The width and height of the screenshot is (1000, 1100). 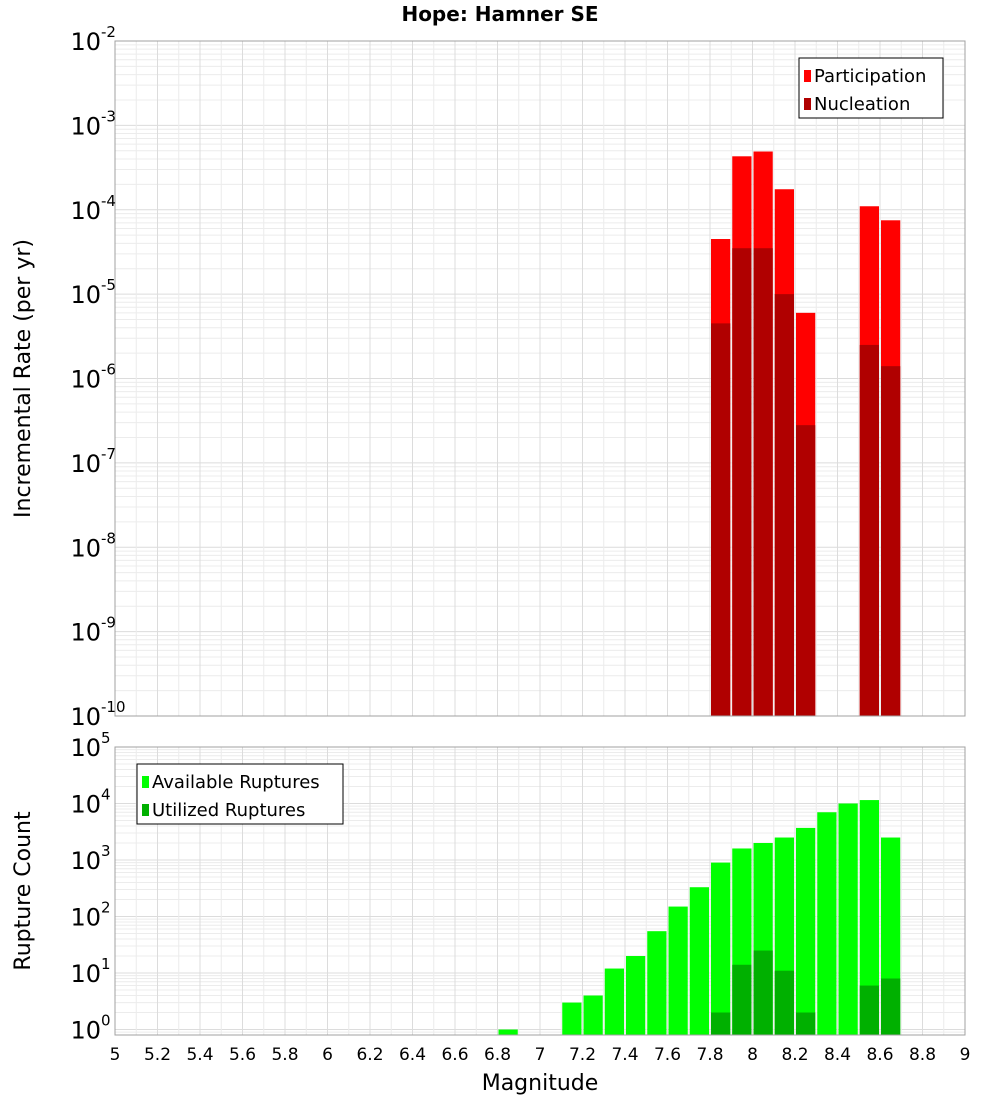 What do you see at coordinates (624, 1055) in the screenshot?
I see `x-tick-label: 7.4` at bounding box center [624, 1055].